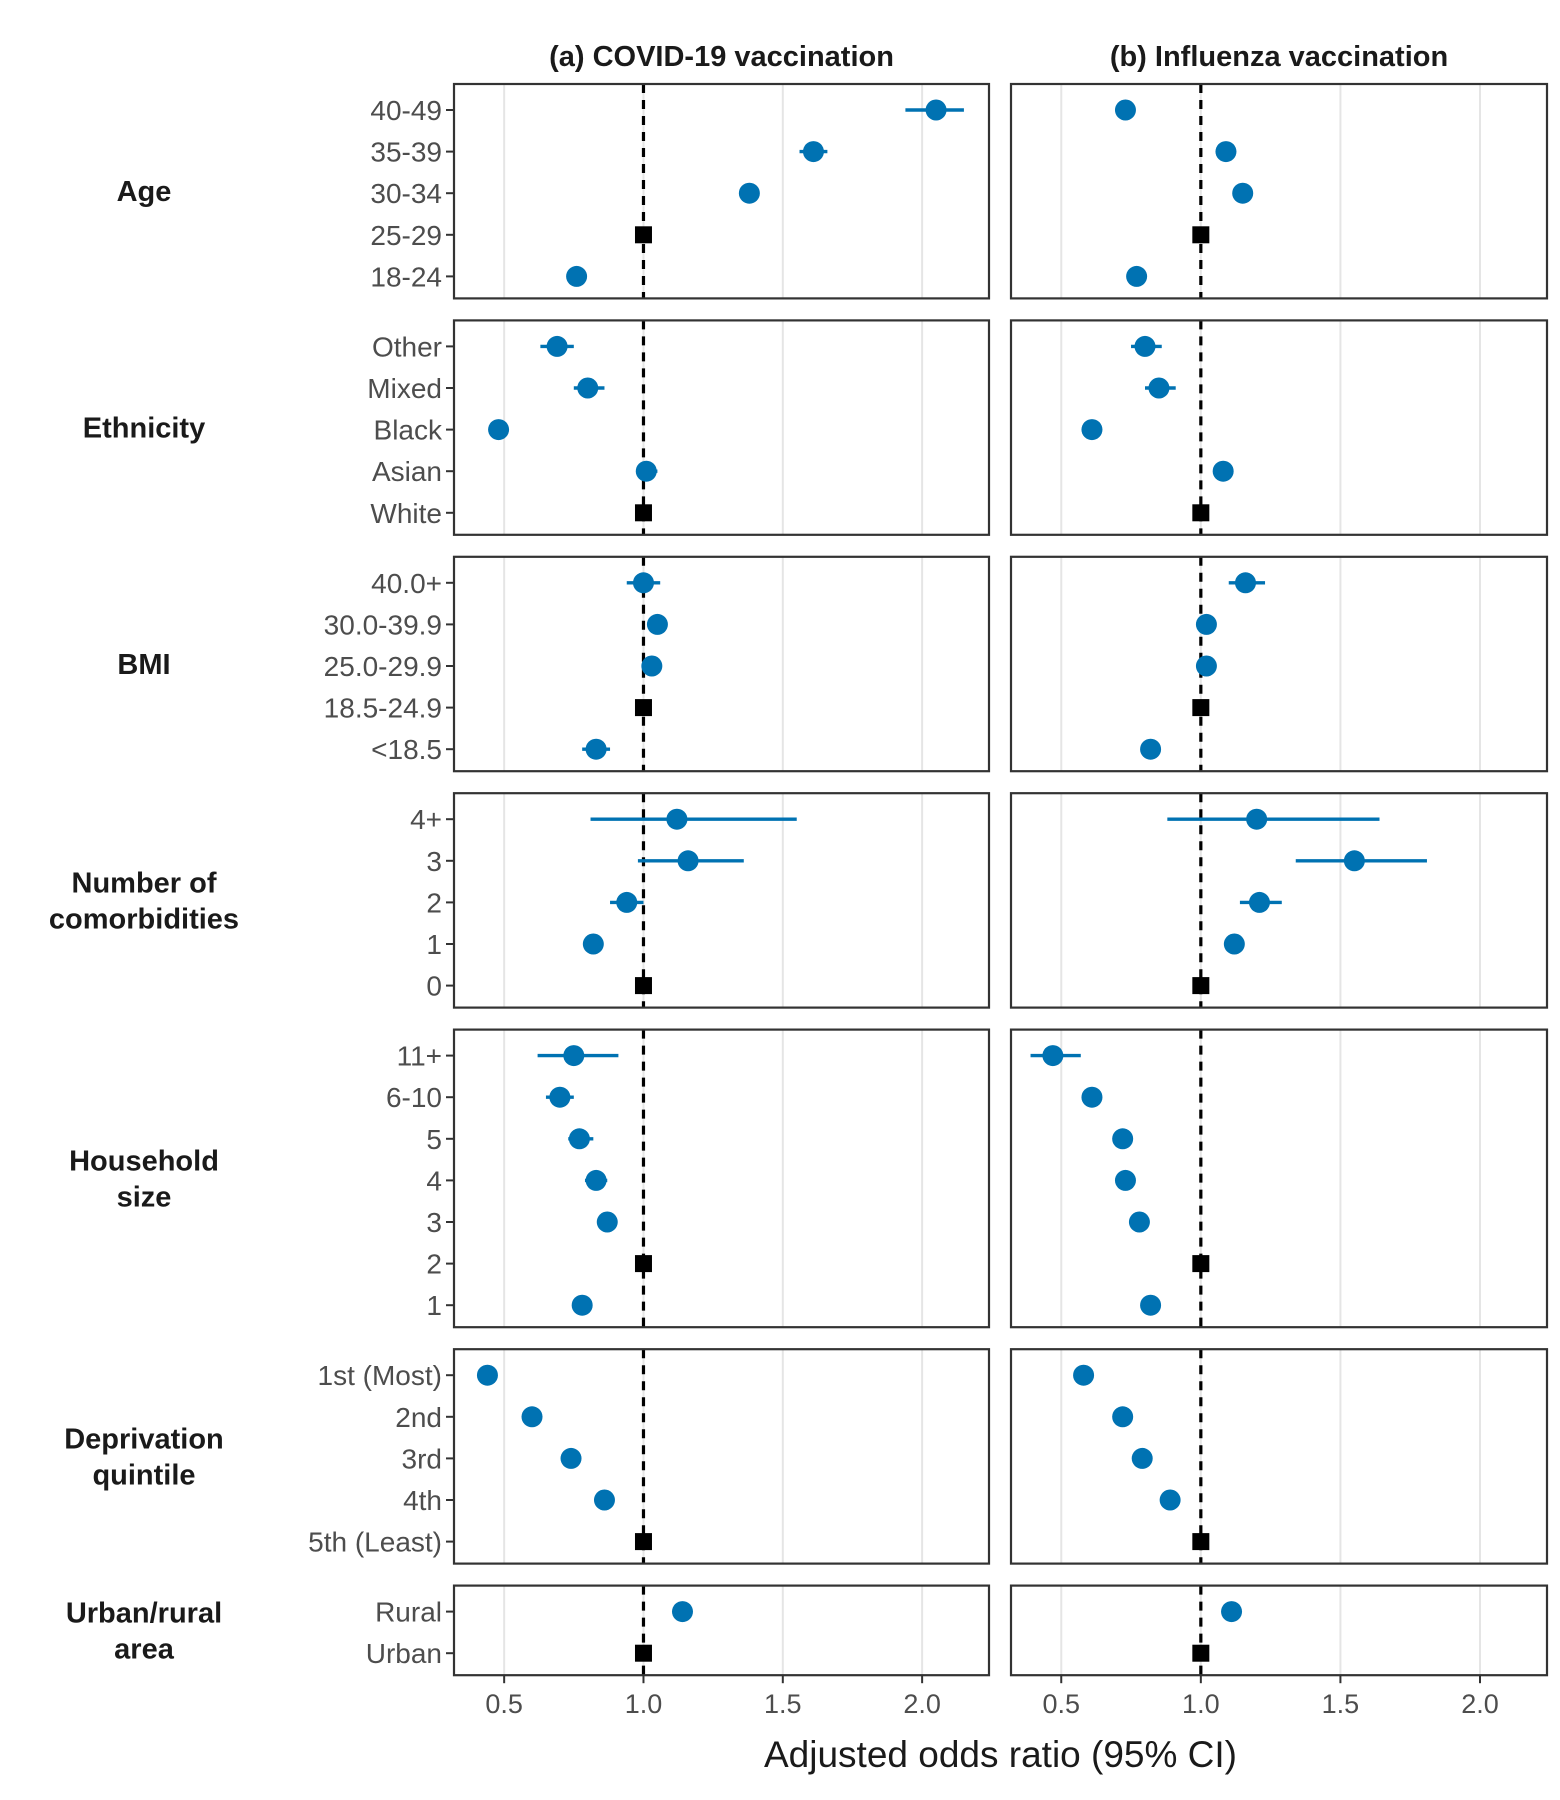 Image resolution: width=1560 pixels, height=1800 pixels. Describe the element at coordinates (144, 1649) in the screenshot. I see `group-label: area` at that location.